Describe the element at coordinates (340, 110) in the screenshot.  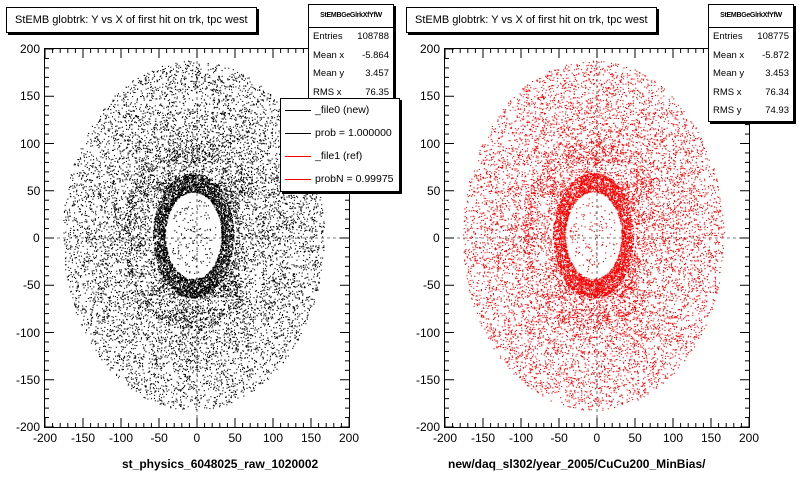
I see `legend-entry-file0: _file0 (new)` at that location.